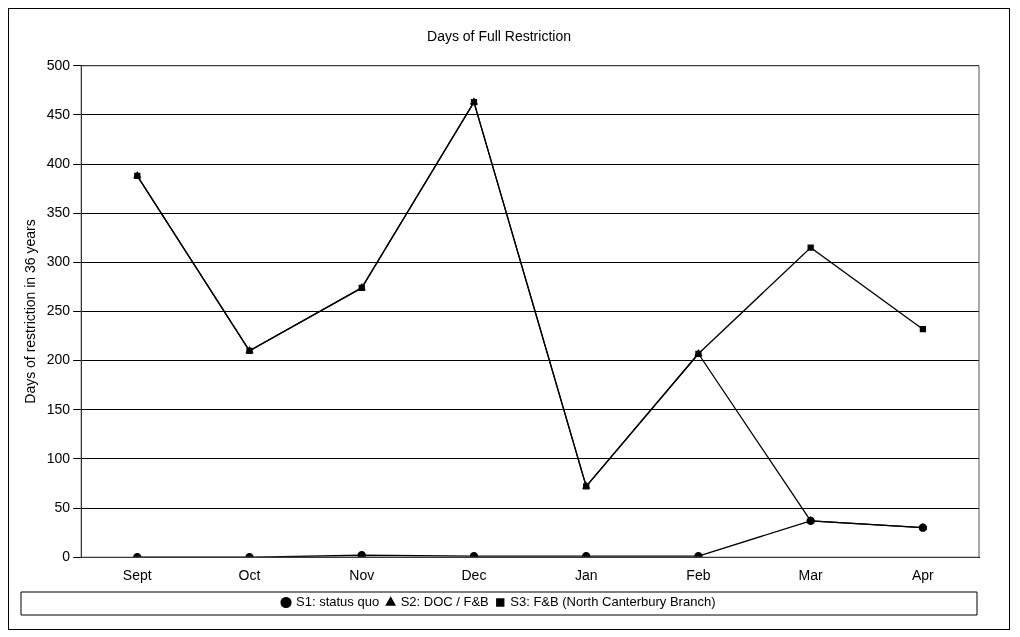  What do you see at coordinates (444, 602) in the screenshot?
I see `legend-label: S2: DOC / F&B` at bounding box center [444, 602].